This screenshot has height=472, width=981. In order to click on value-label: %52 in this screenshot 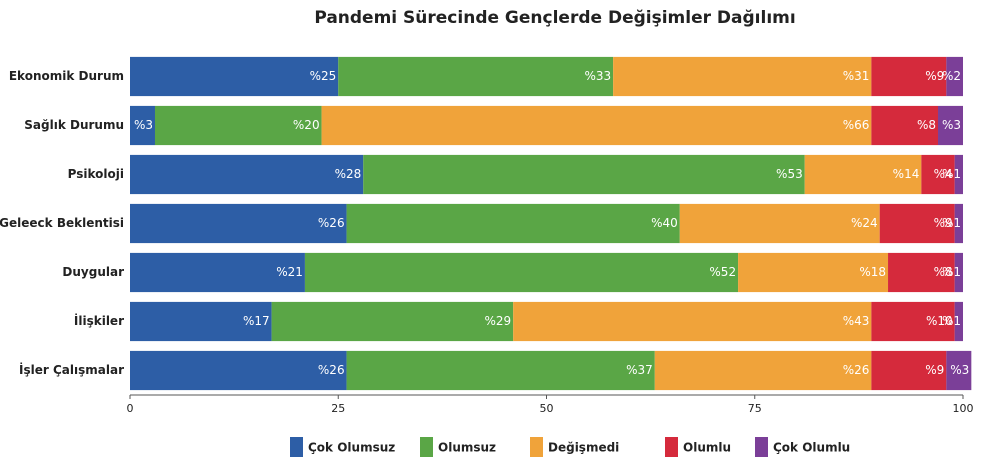, I will do `click(722, 272)`.